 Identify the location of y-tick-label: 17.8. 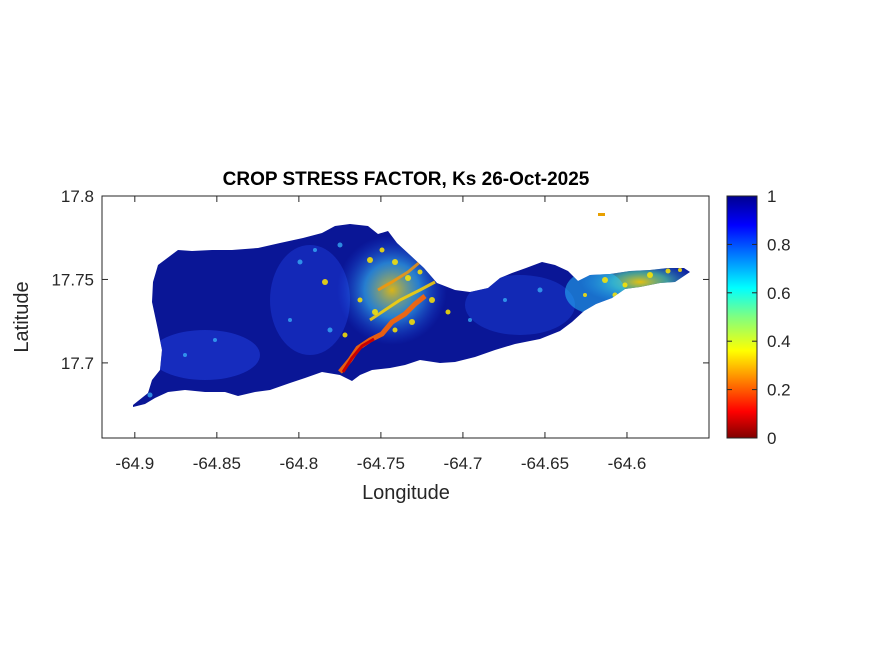
(77, 196).